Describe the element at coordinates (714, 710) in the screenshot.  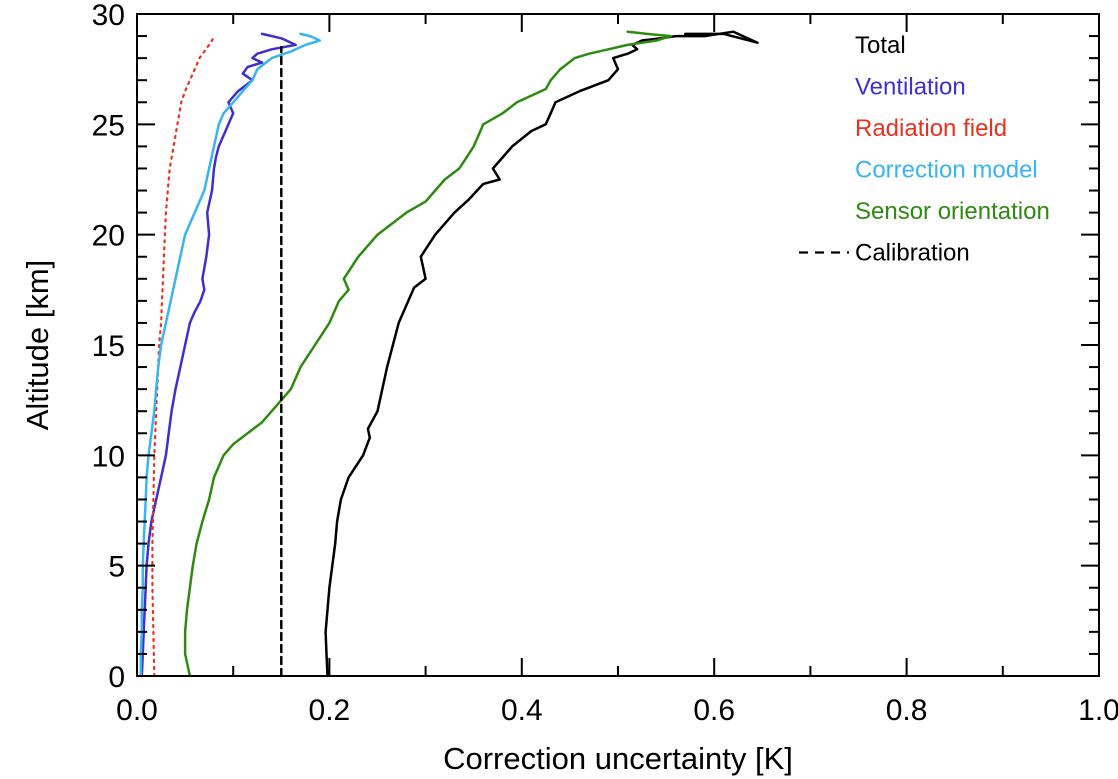
I see `x-tick-label: 0.6` at that location.